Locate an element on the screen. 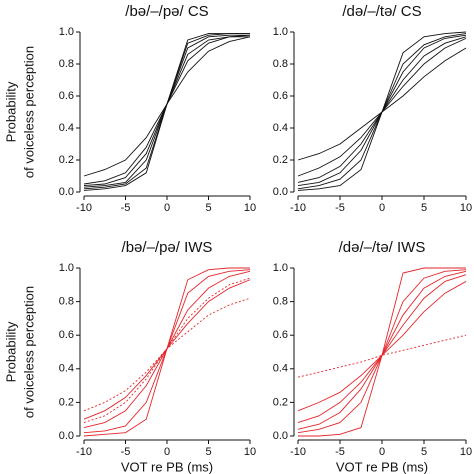 The width and height of the screenshot is (474, 474). panel-title: /də/–/tə/ IWS is located at coordinates (382, 247).